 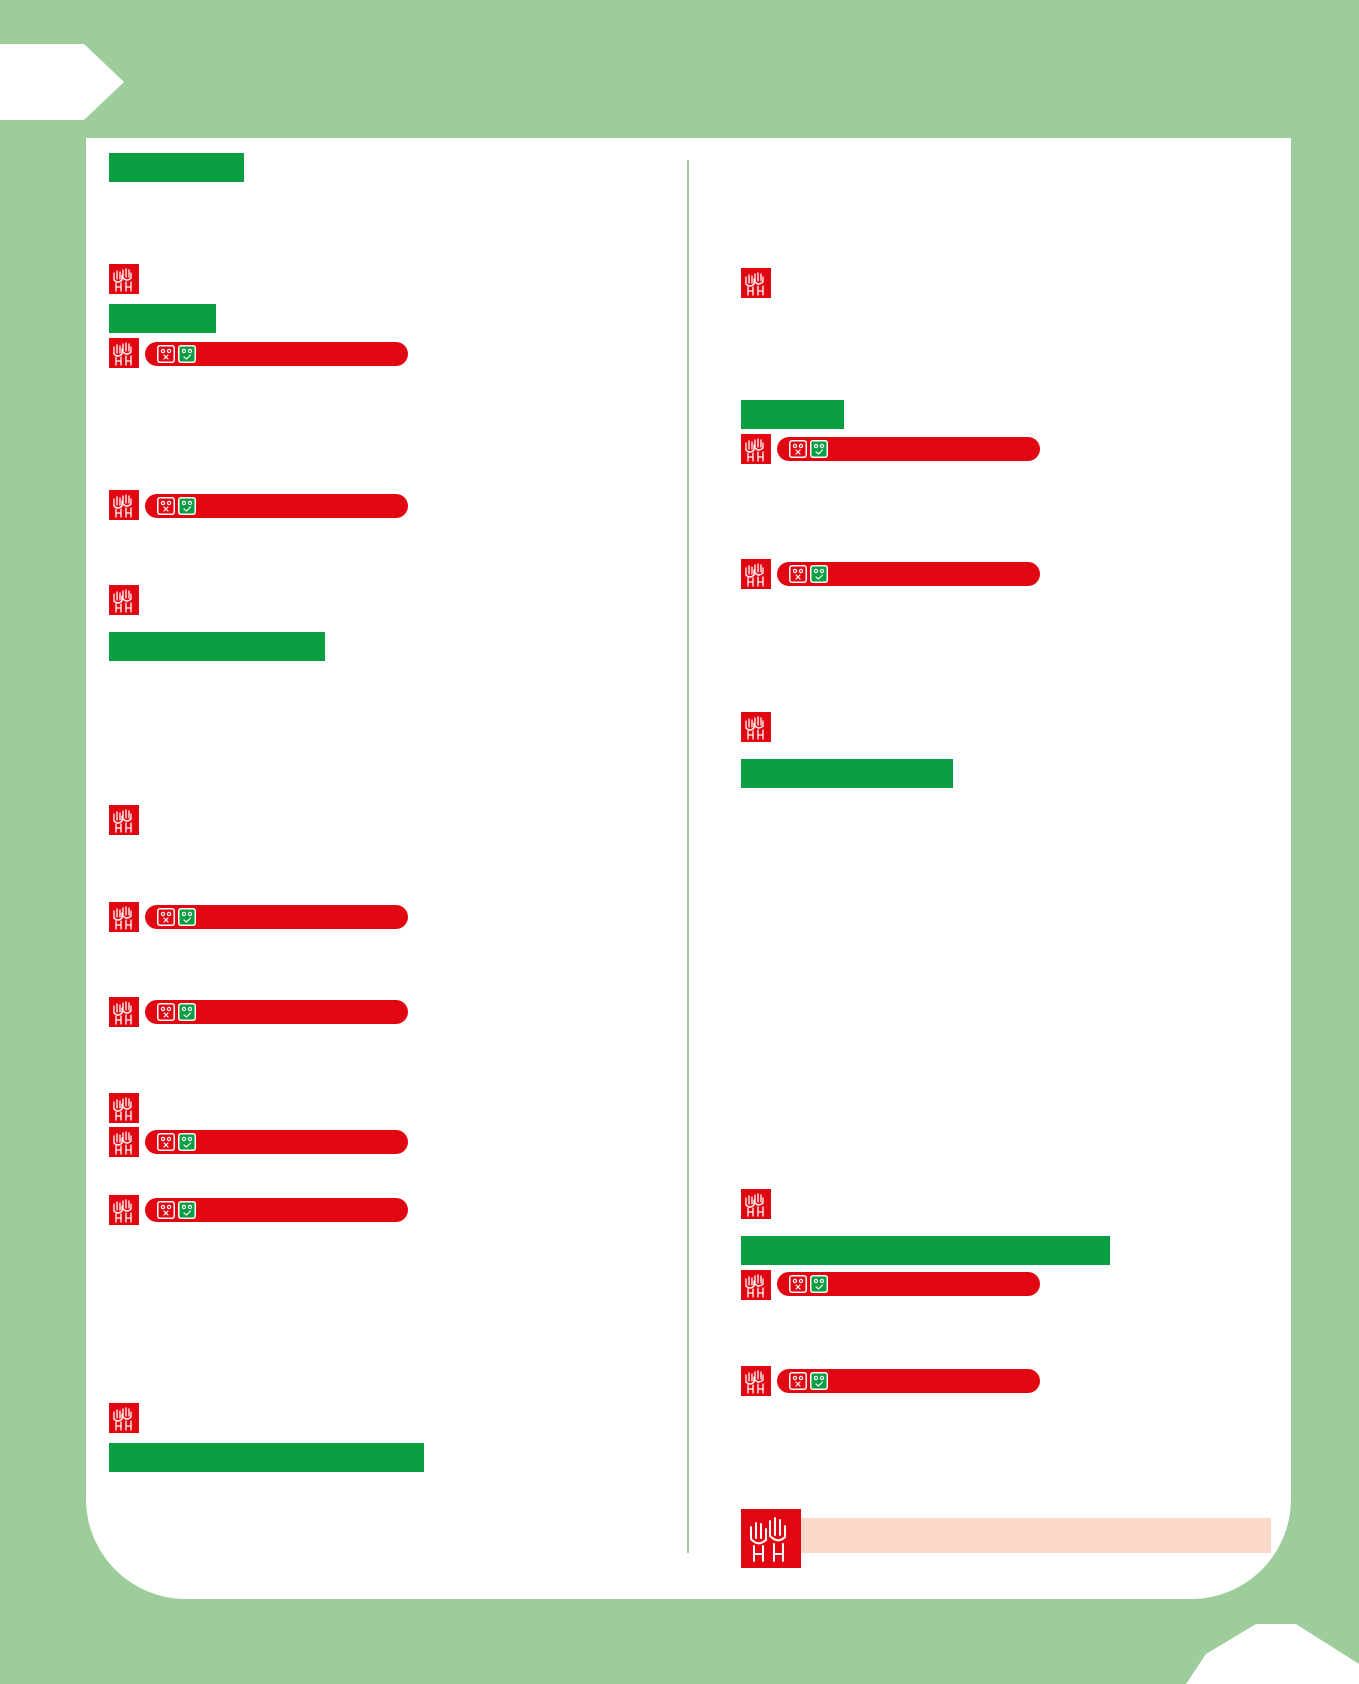 What do you see at coordinates (1036, 1535) in the screenshot?
I see `footer-highlight-bar` at bounding box center [1036, 1535].